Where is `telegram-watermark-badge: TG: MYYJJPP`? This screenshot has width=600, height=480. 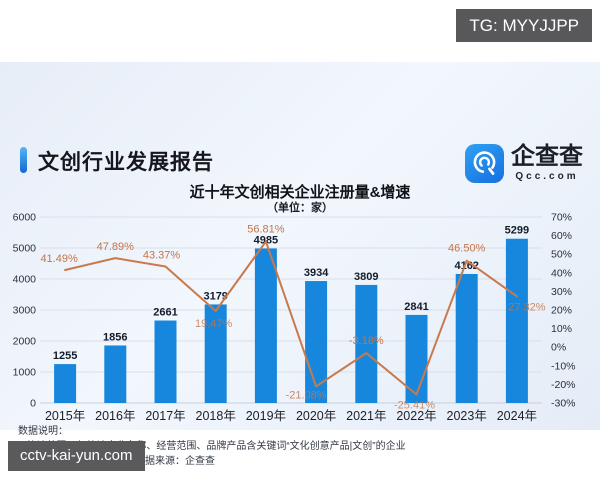
telegram-watermark-badge: TG: MYYJJPP is located at coordinates (524, 25).